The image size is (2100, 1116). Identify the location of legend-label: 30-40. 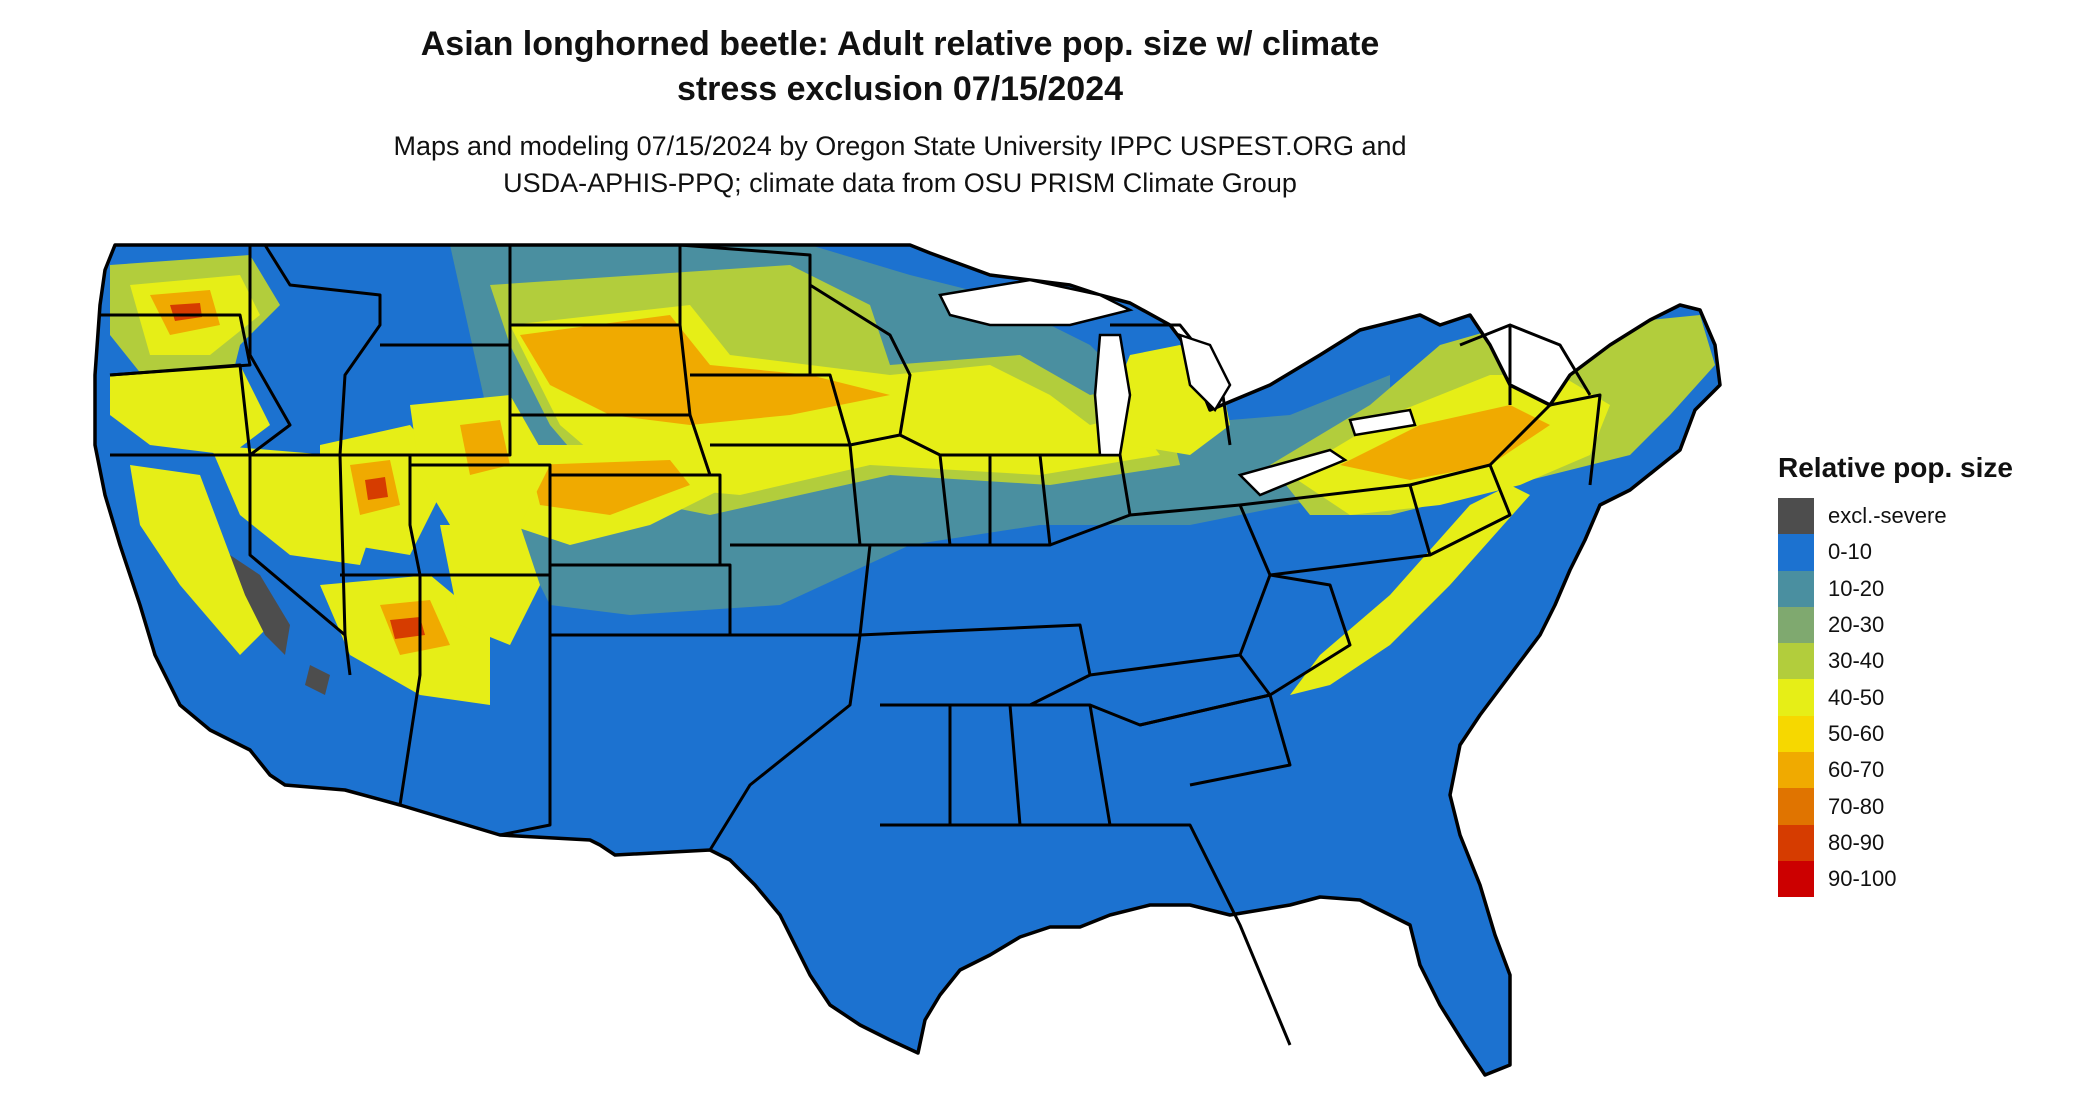
(1856, 661).